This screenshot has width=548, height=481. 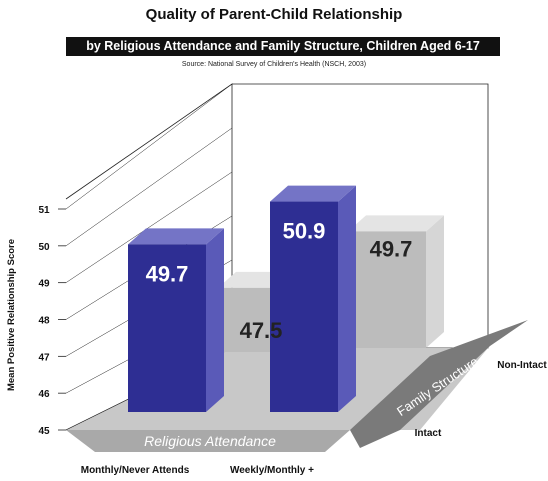 What do you see at coordinates (167, 273) in the screenshot?
I see `data-label-intact: 49.7` at bounding box center [167, 273].